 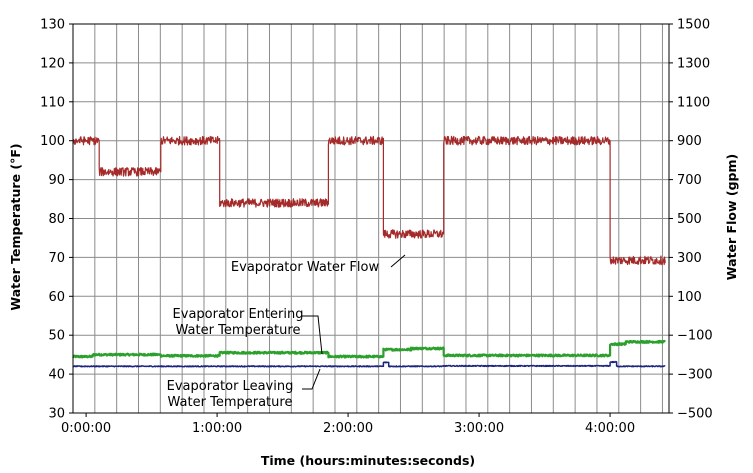 I want to click on annotation-evaporator-water-flow: Evaporator Water Flow, so click(x=318, y=264).